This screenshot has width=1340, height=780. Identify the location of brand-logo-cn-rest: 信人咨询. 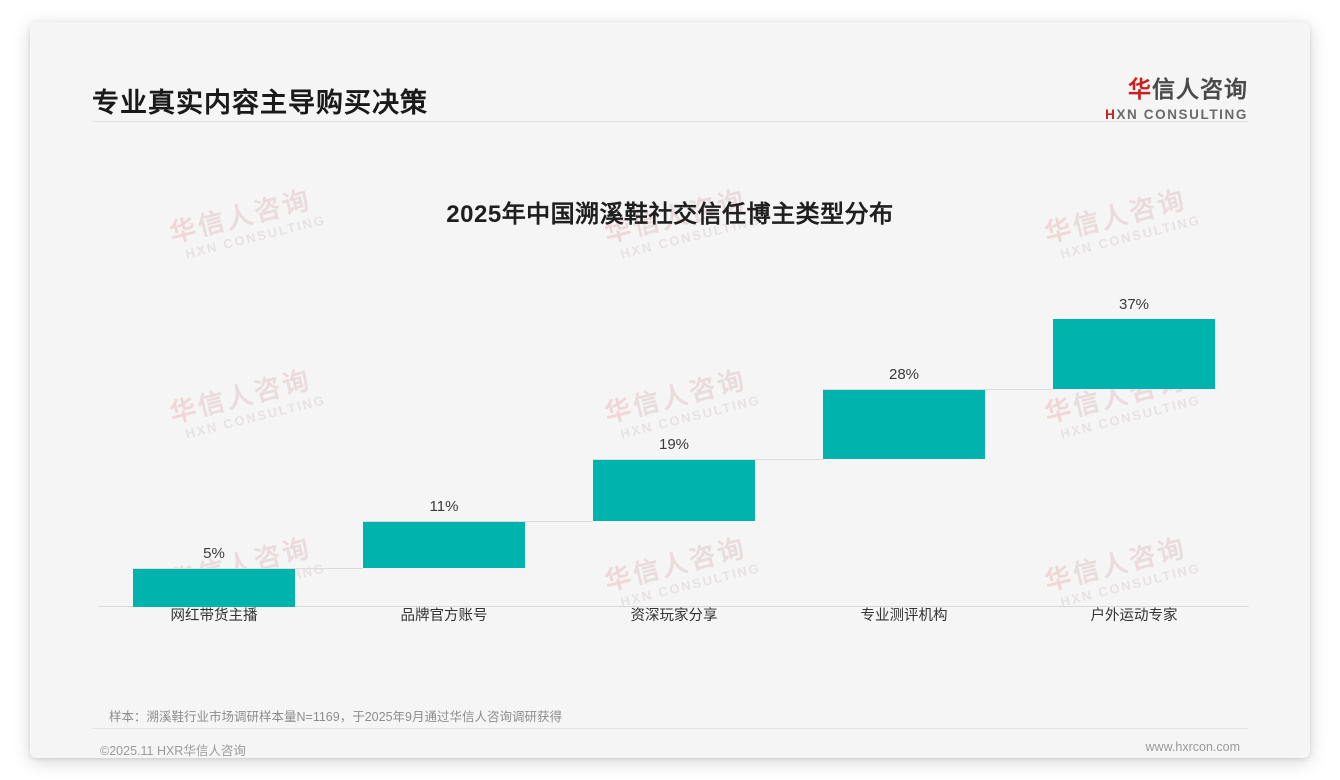
(1200, 89).